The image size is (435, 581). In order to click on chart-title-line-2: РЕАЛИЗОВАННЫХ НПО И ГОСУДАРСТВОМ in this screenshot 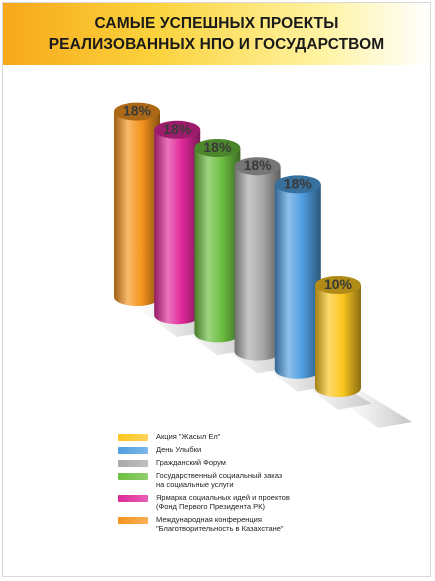, I will do `click(216, 44)`.